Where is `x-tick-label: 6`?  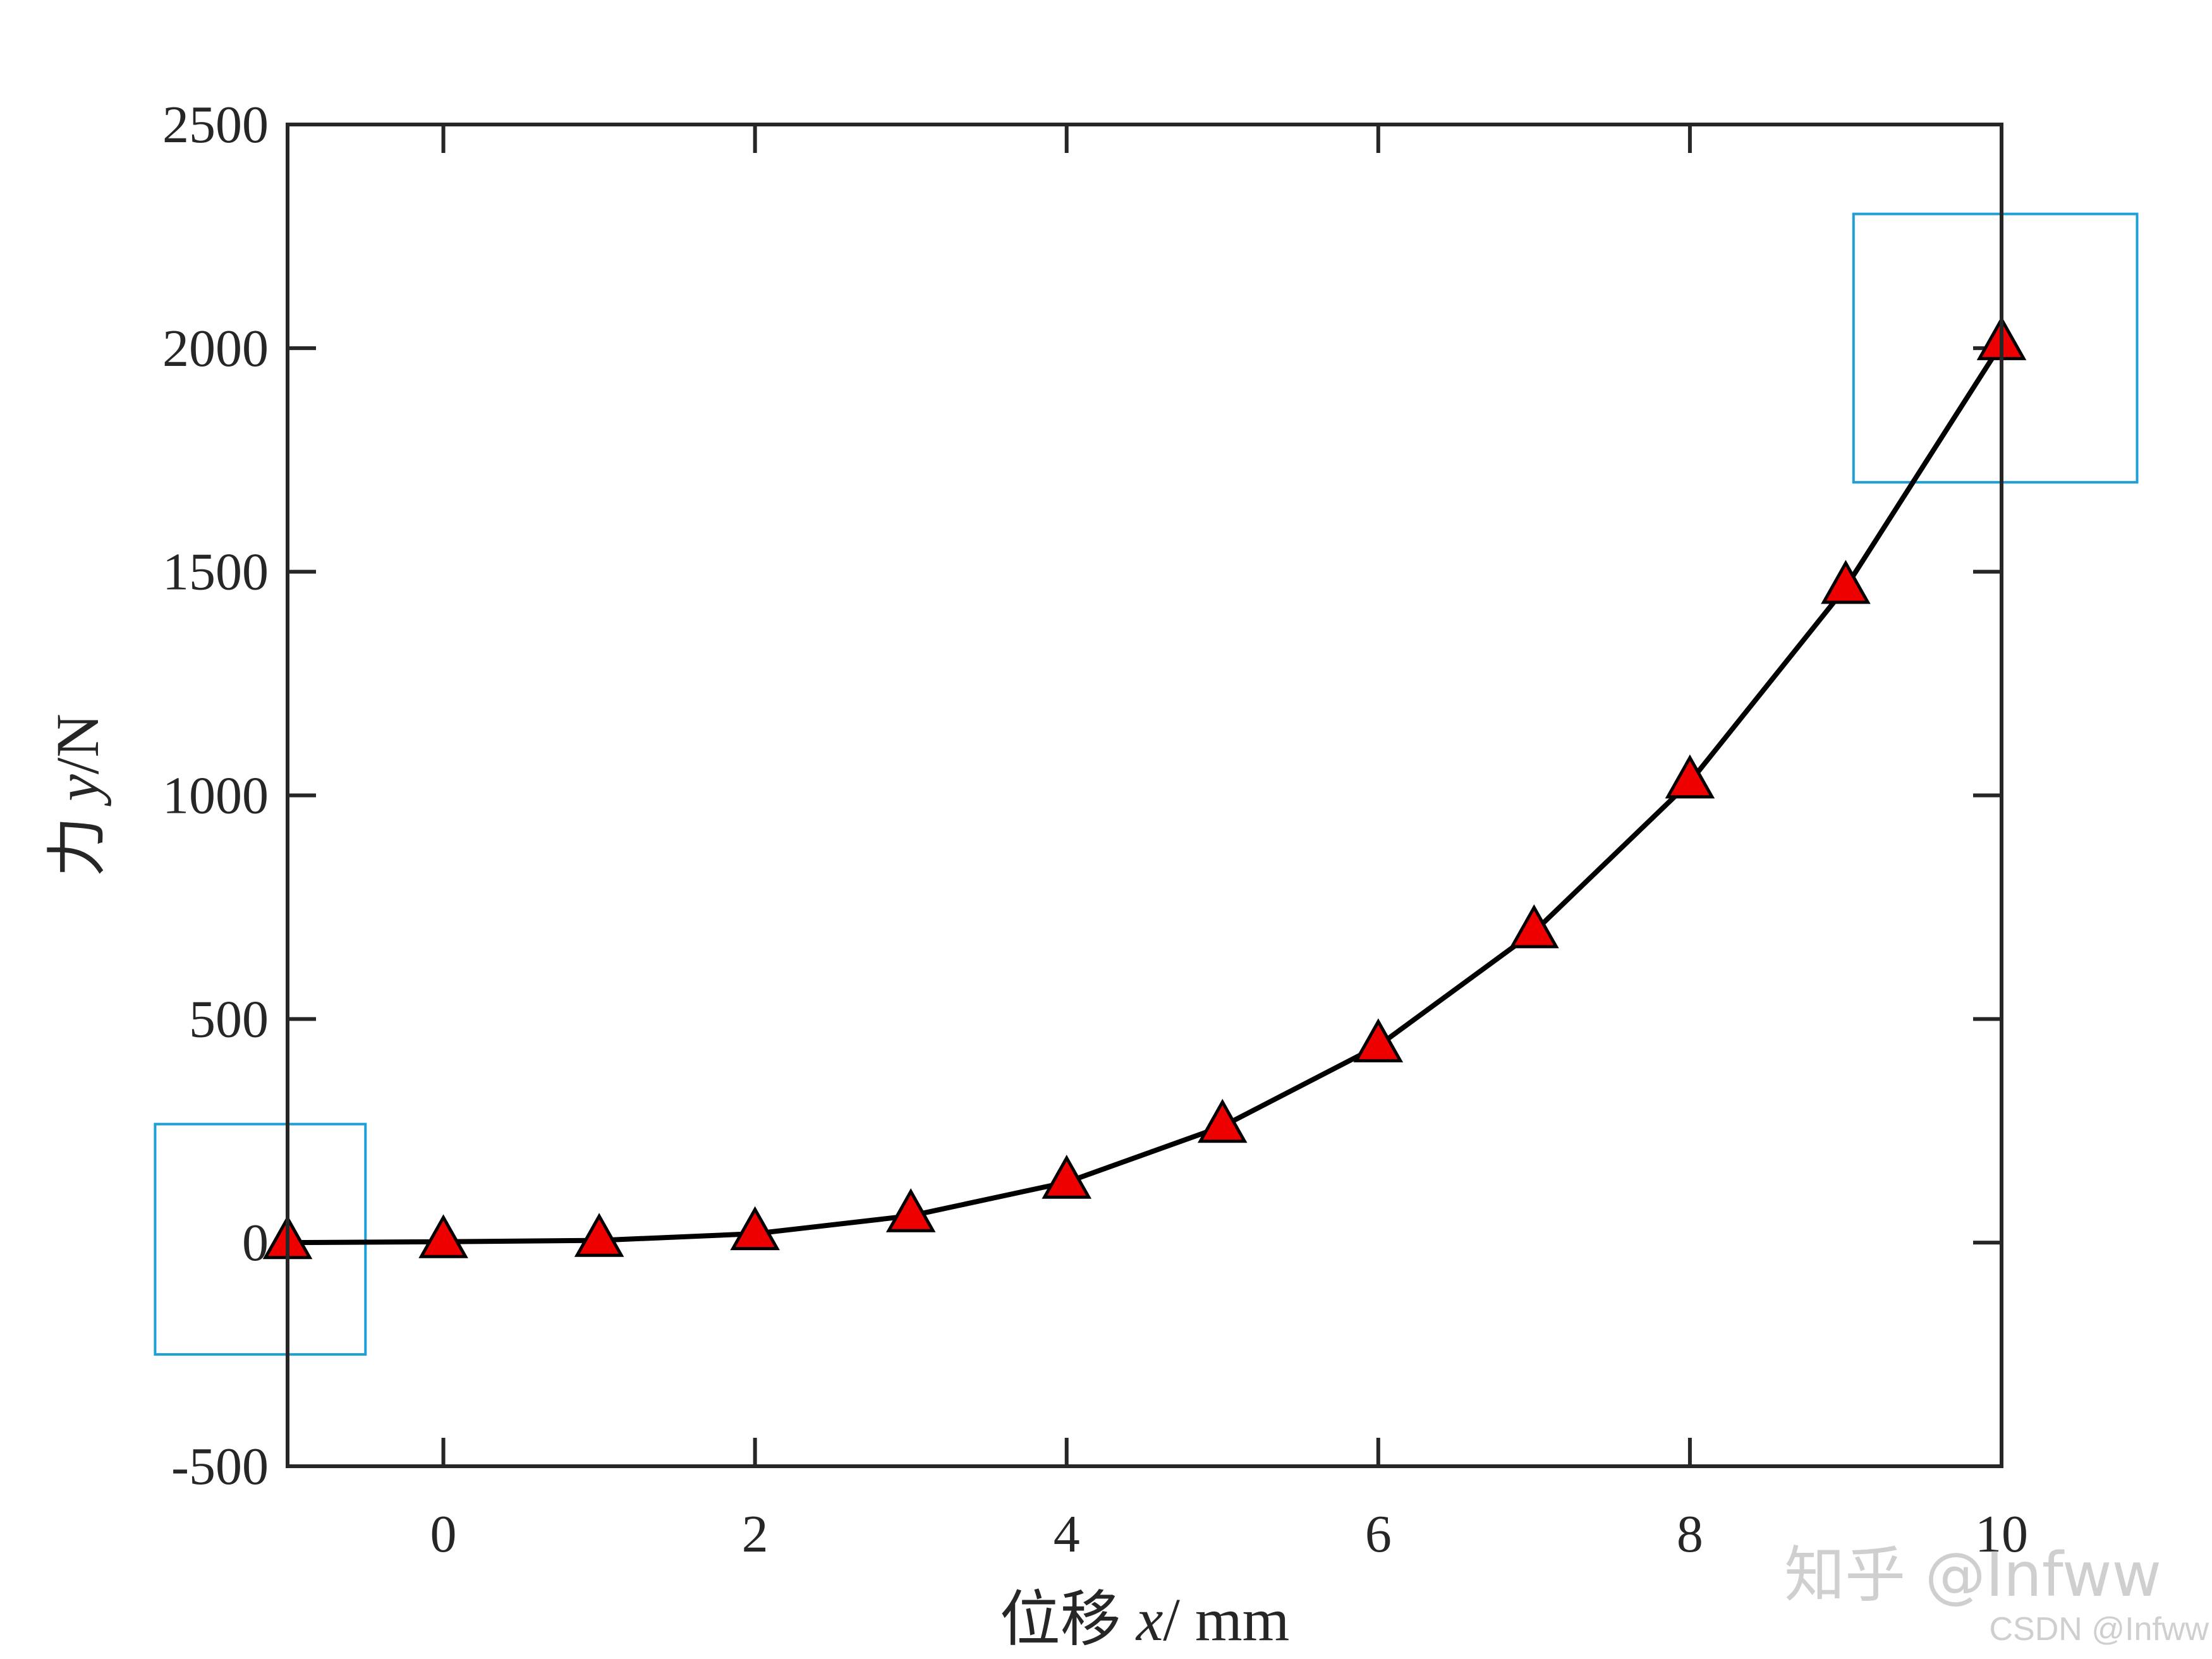
x-tick-label: 6 is located at coordinates (1378, 1534).